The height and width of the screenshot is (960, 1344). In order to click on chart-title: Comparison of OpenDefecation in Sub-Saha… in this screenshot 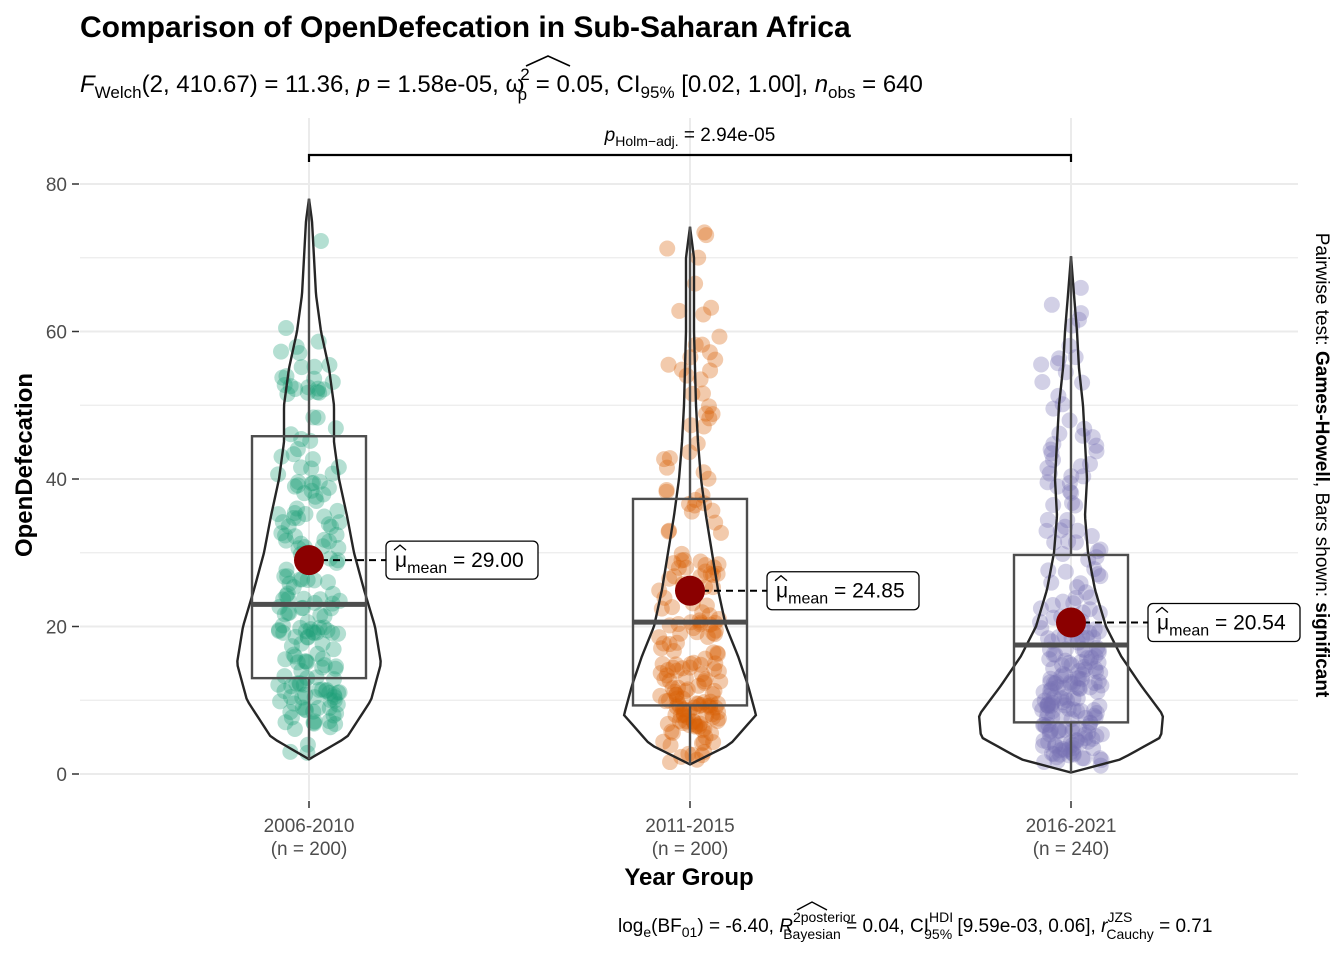, I will do `click(465, 27)`.